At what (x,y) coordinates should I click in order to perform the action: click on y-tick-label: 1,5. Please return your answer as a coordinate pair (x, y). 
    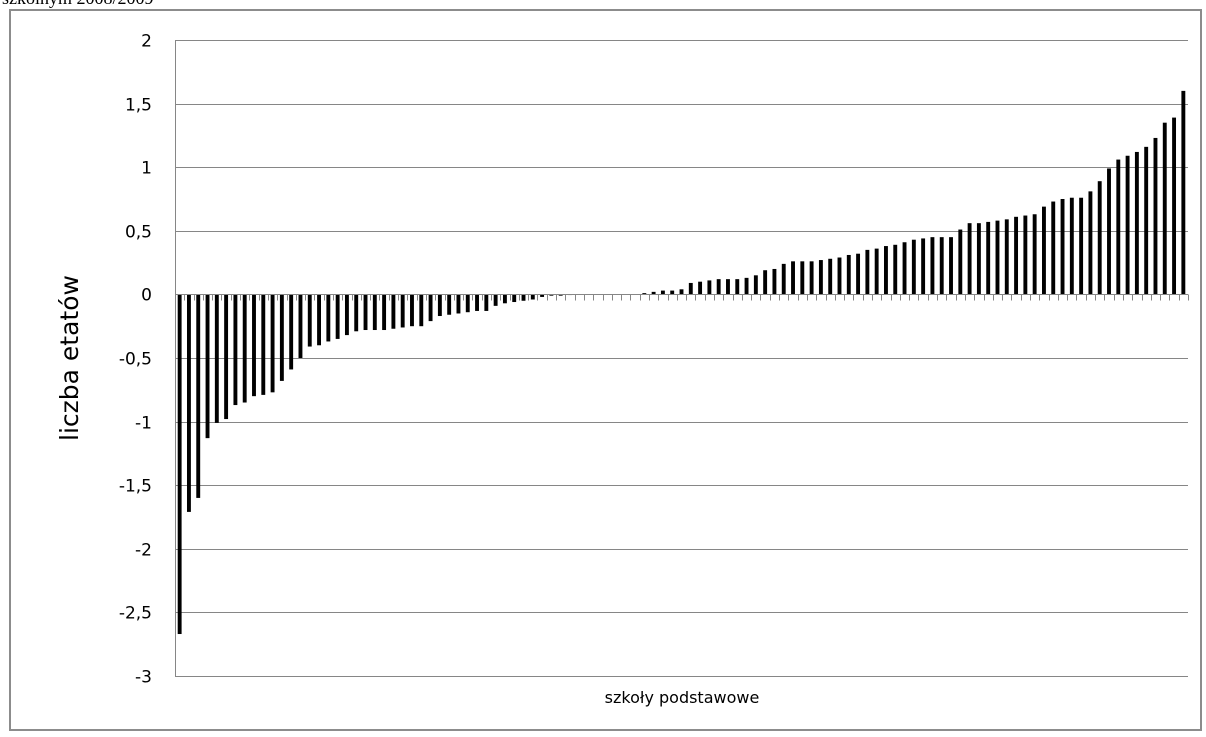
    Looking at the image, I should click on (138, 106).